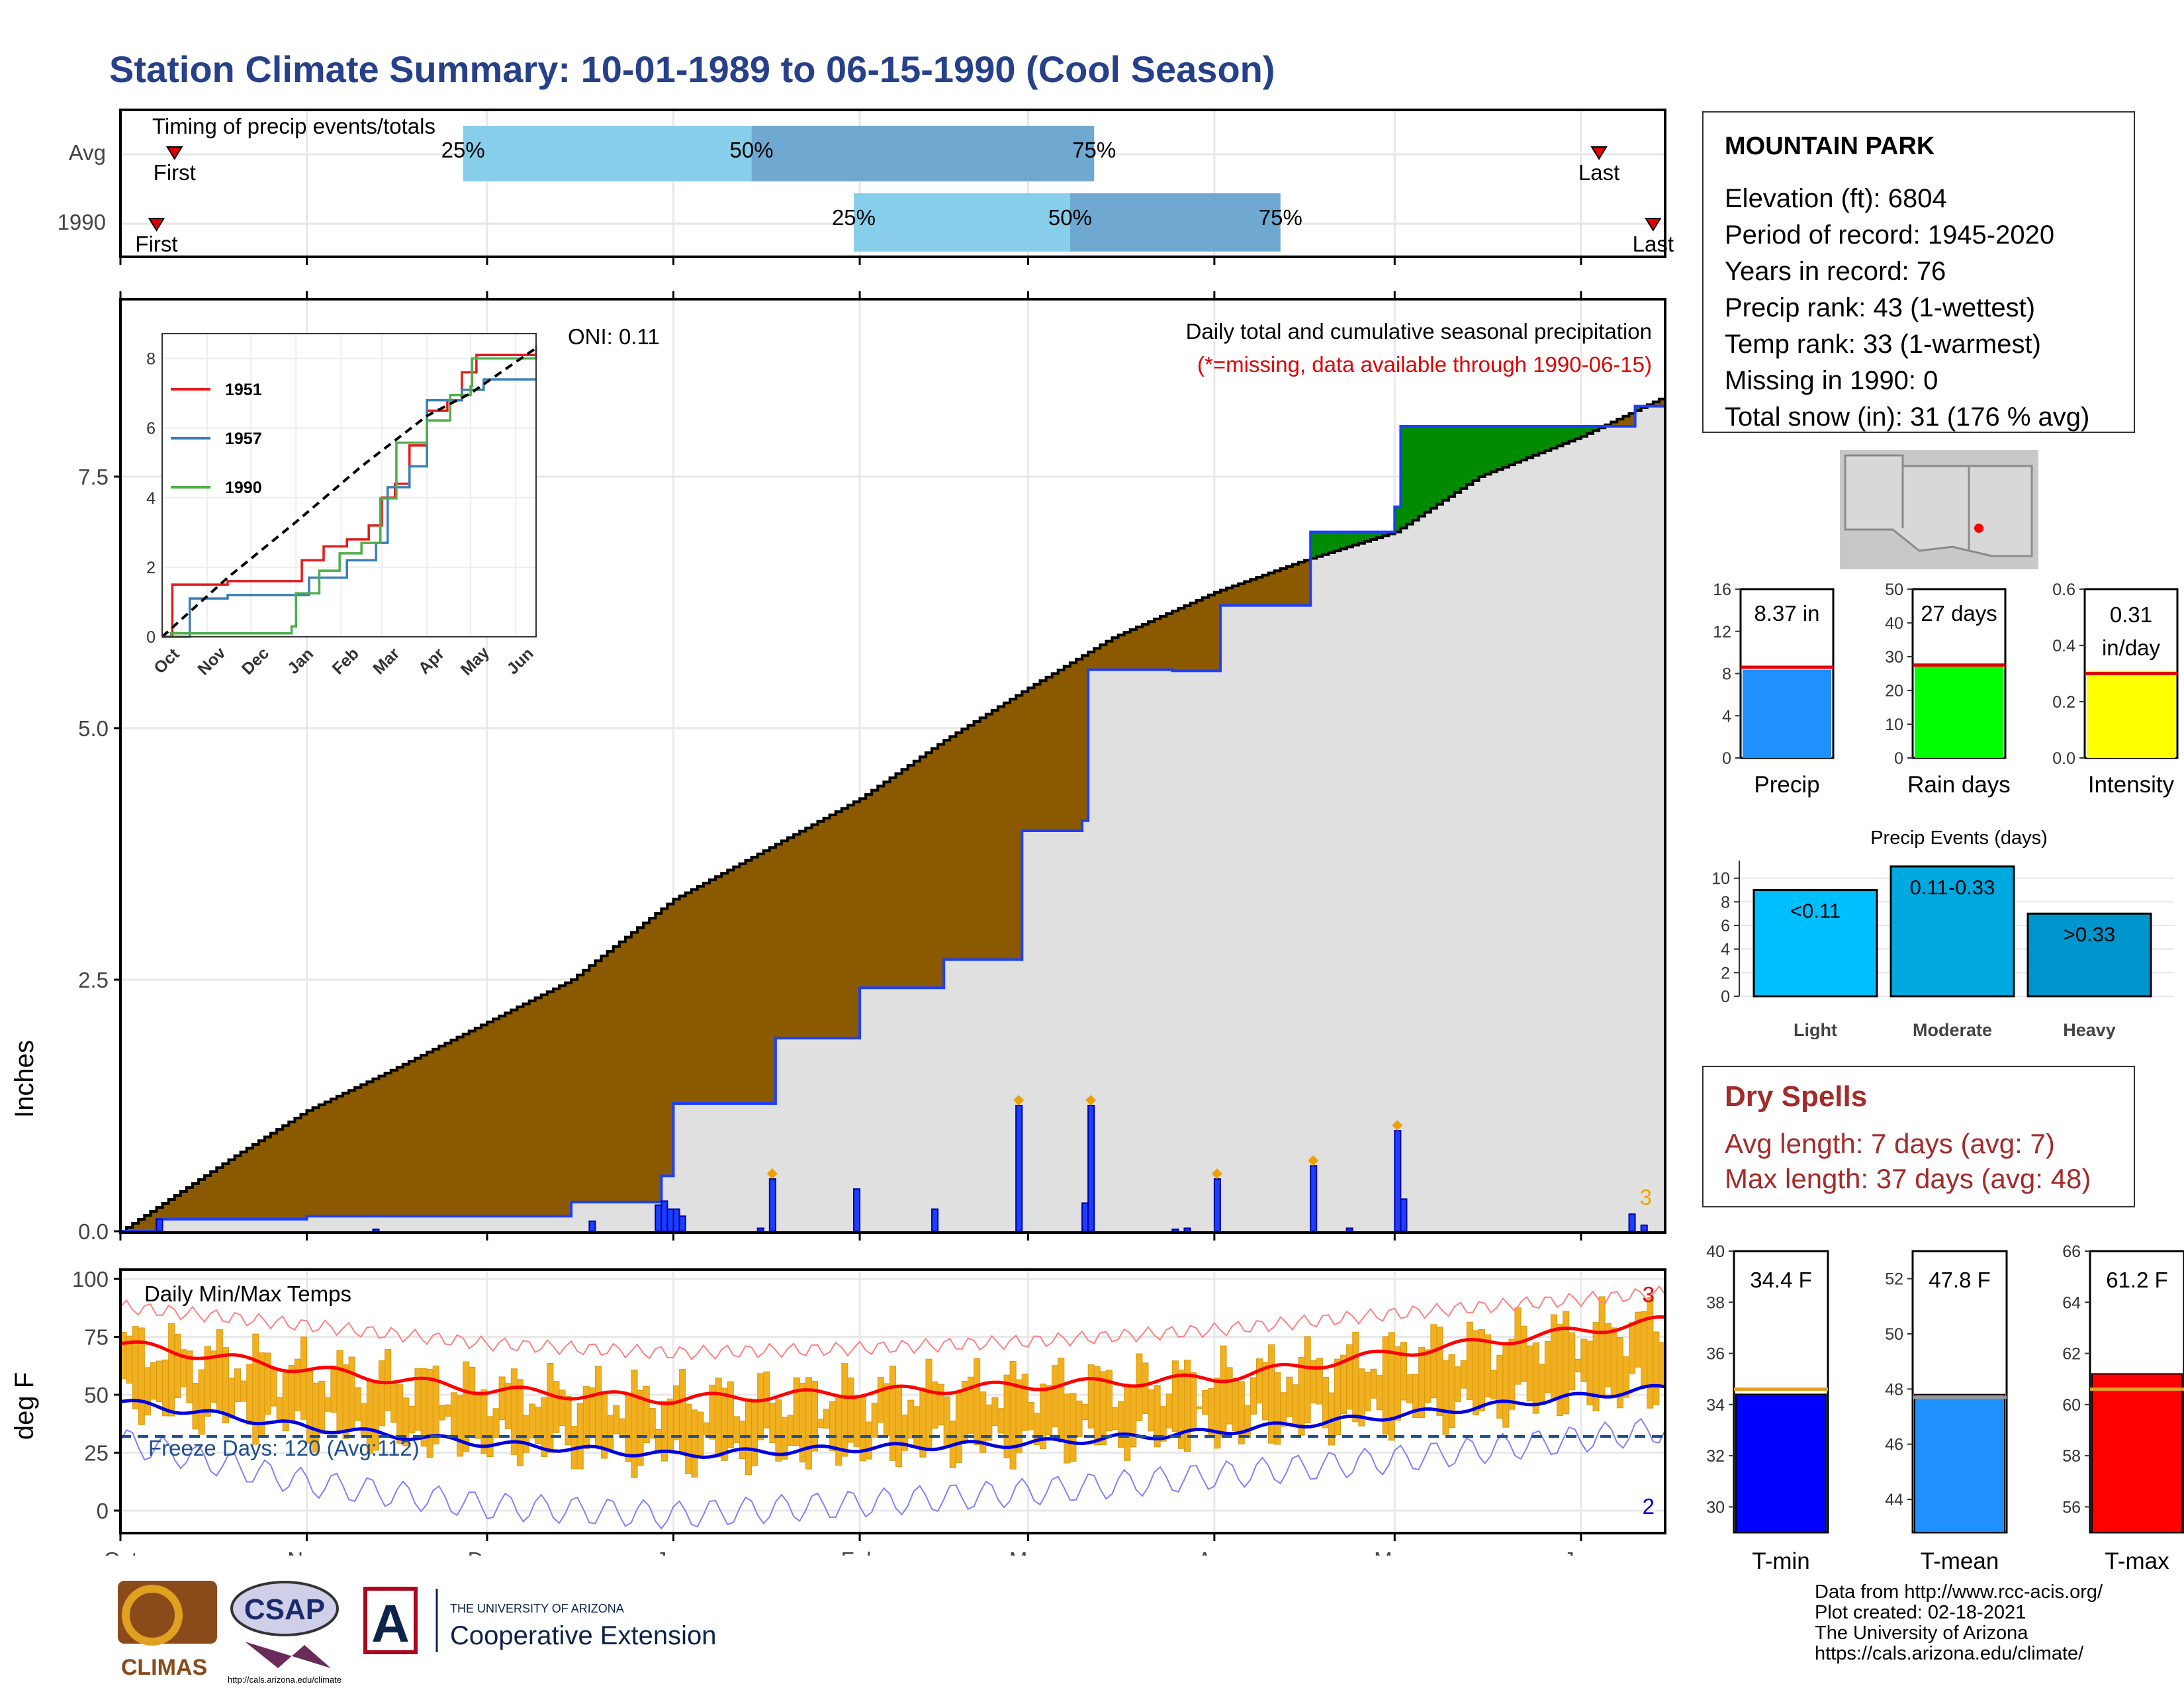 This screenshot has width=2184, height=1688. I want to click on inset-y-tick: 2, so click(151, 568).